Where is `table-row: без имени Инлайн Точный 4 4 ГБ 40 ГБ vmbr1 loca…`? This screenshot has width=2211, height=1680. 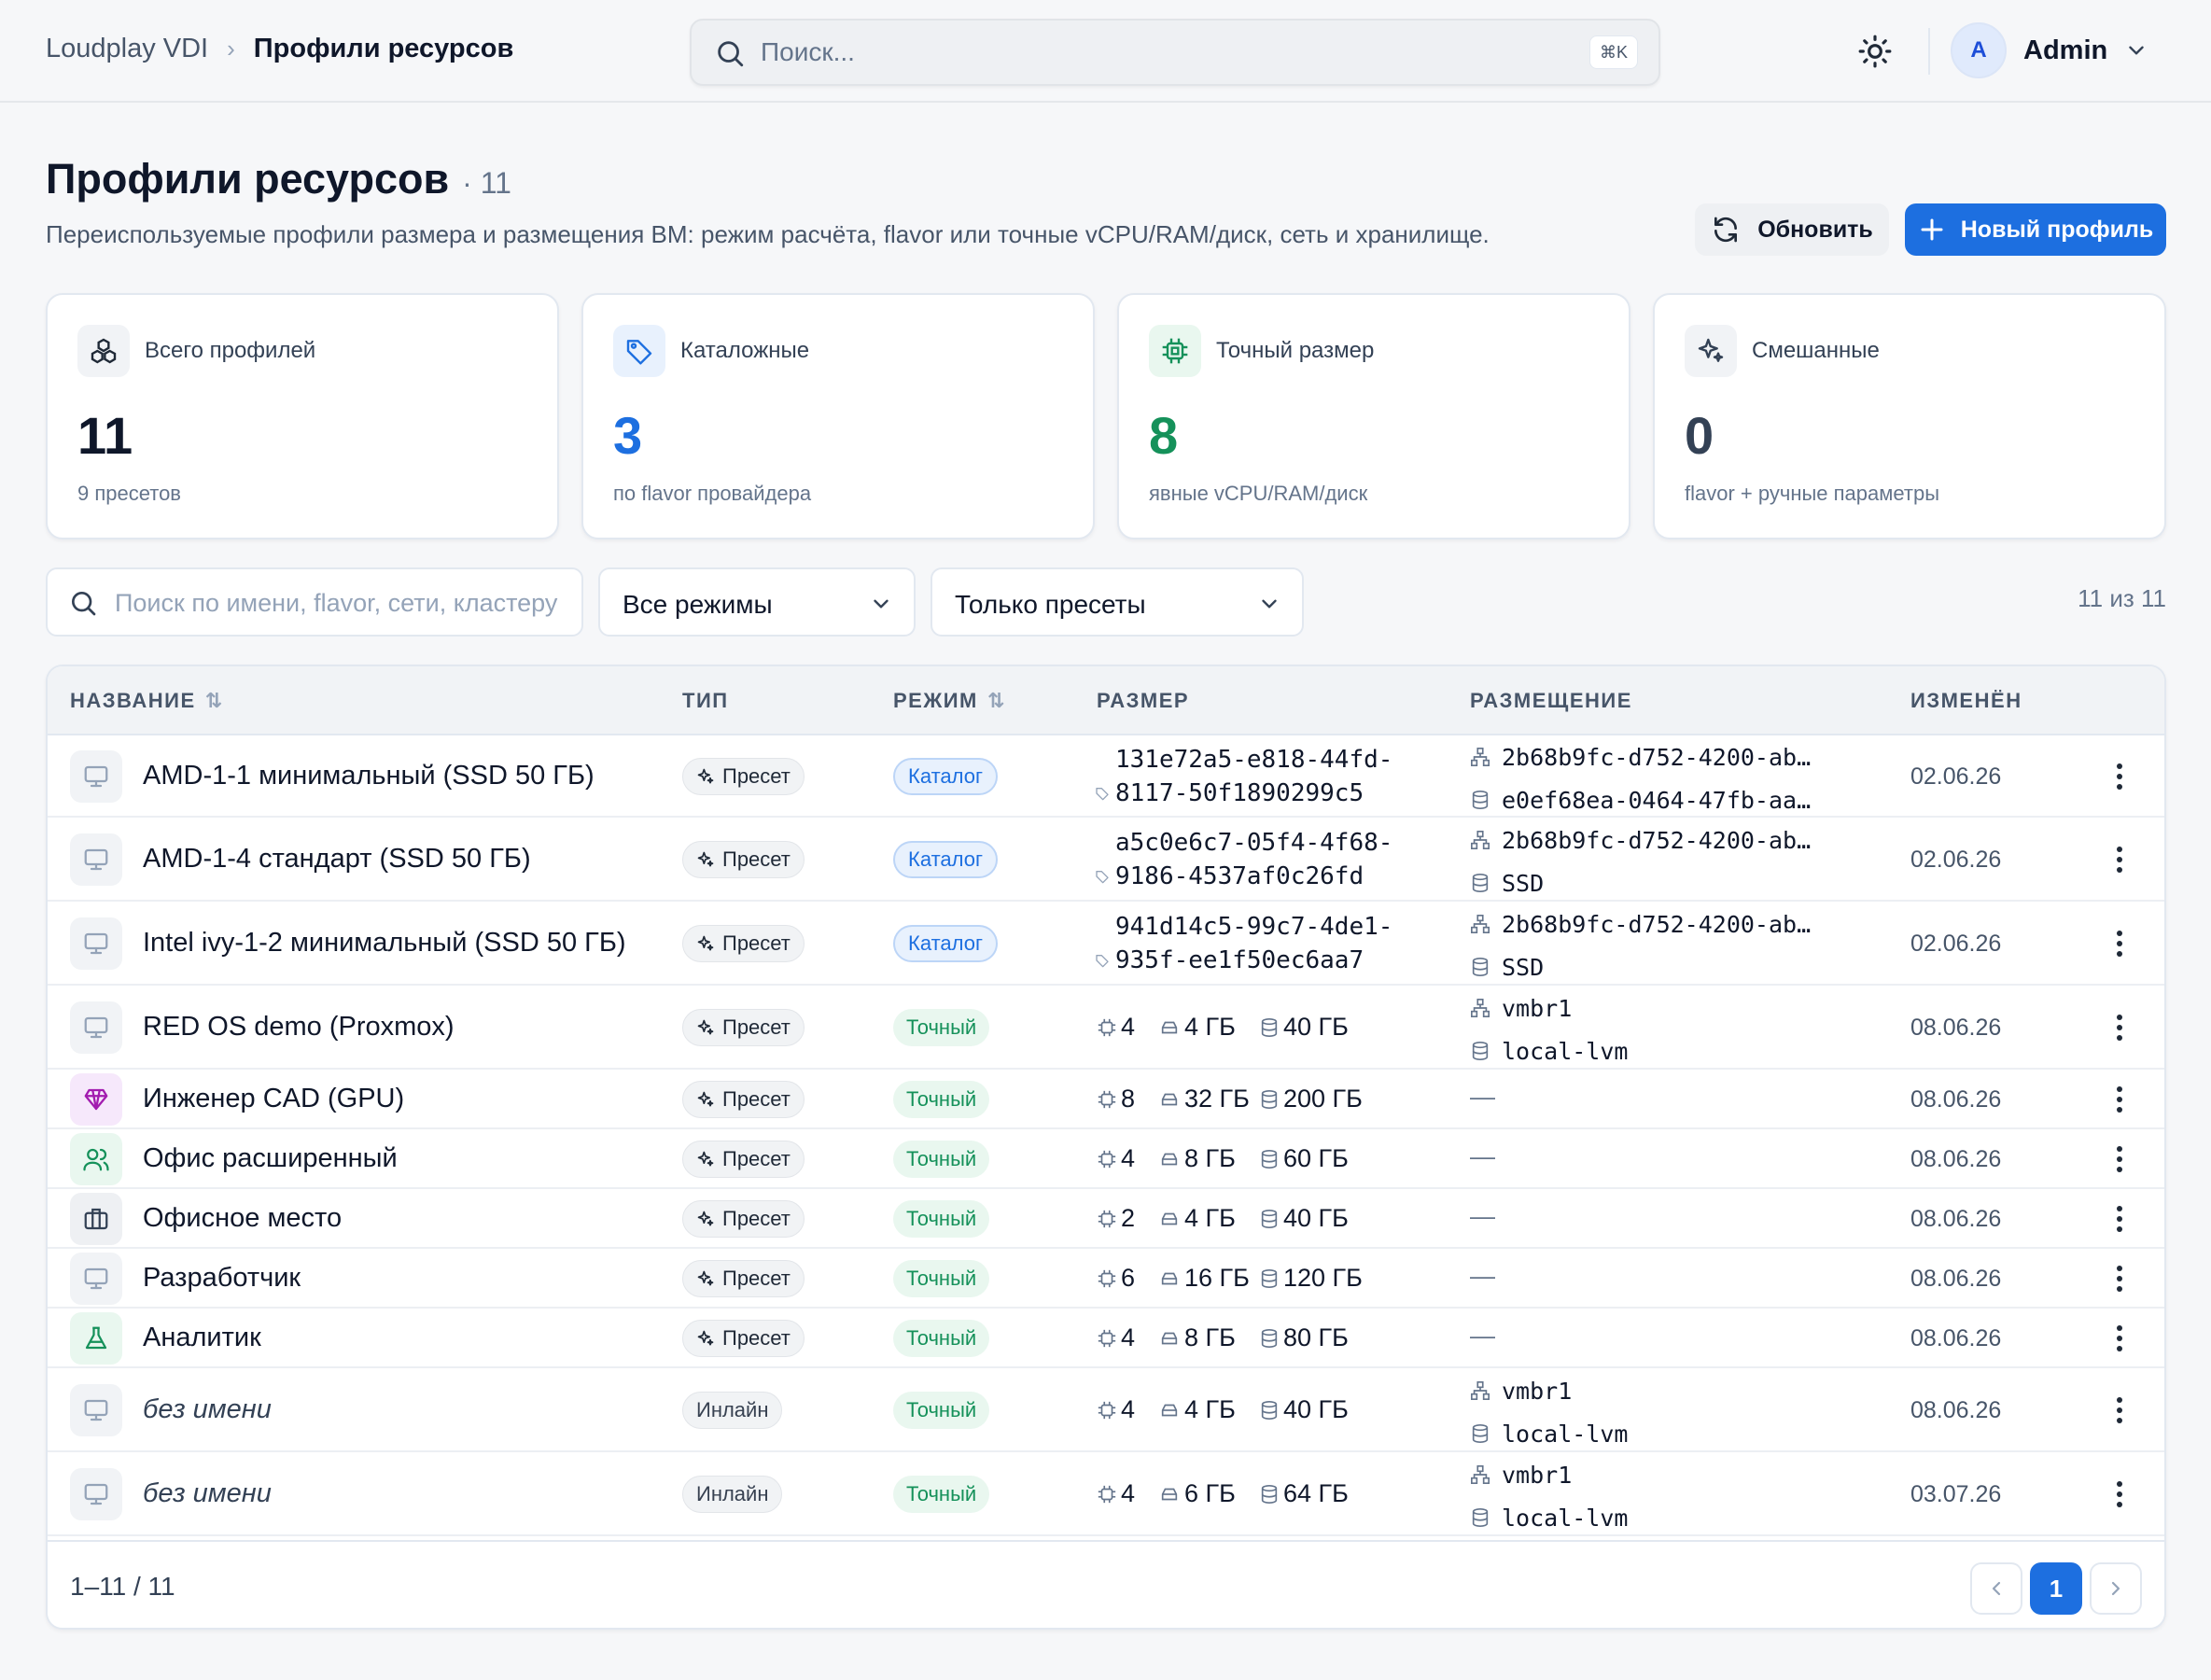 table-row: без имени Инлайн Точный 4 4 ГБ 40 ГБ vmbr1 loca… is located at coordinates (1106, 1410).